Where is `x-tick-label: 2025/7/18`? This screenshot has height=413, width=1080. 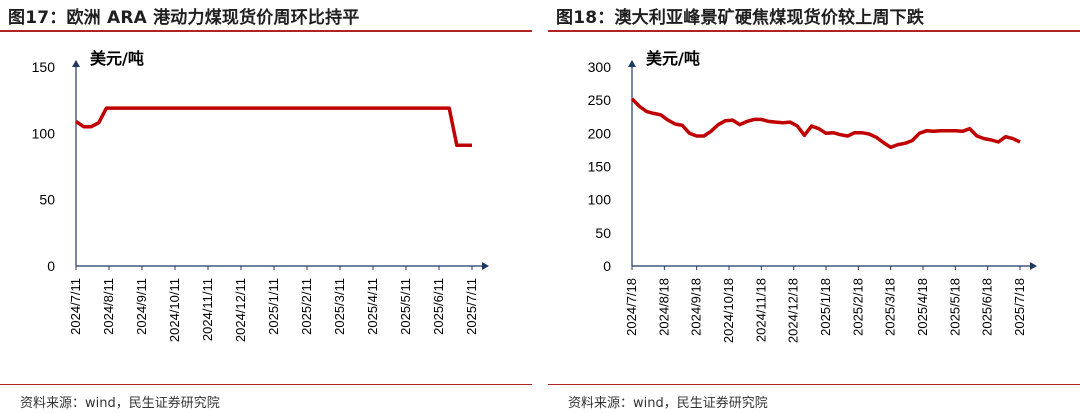 x-tick-label: 2025/7/18 is located at coordinates (1019, 307).